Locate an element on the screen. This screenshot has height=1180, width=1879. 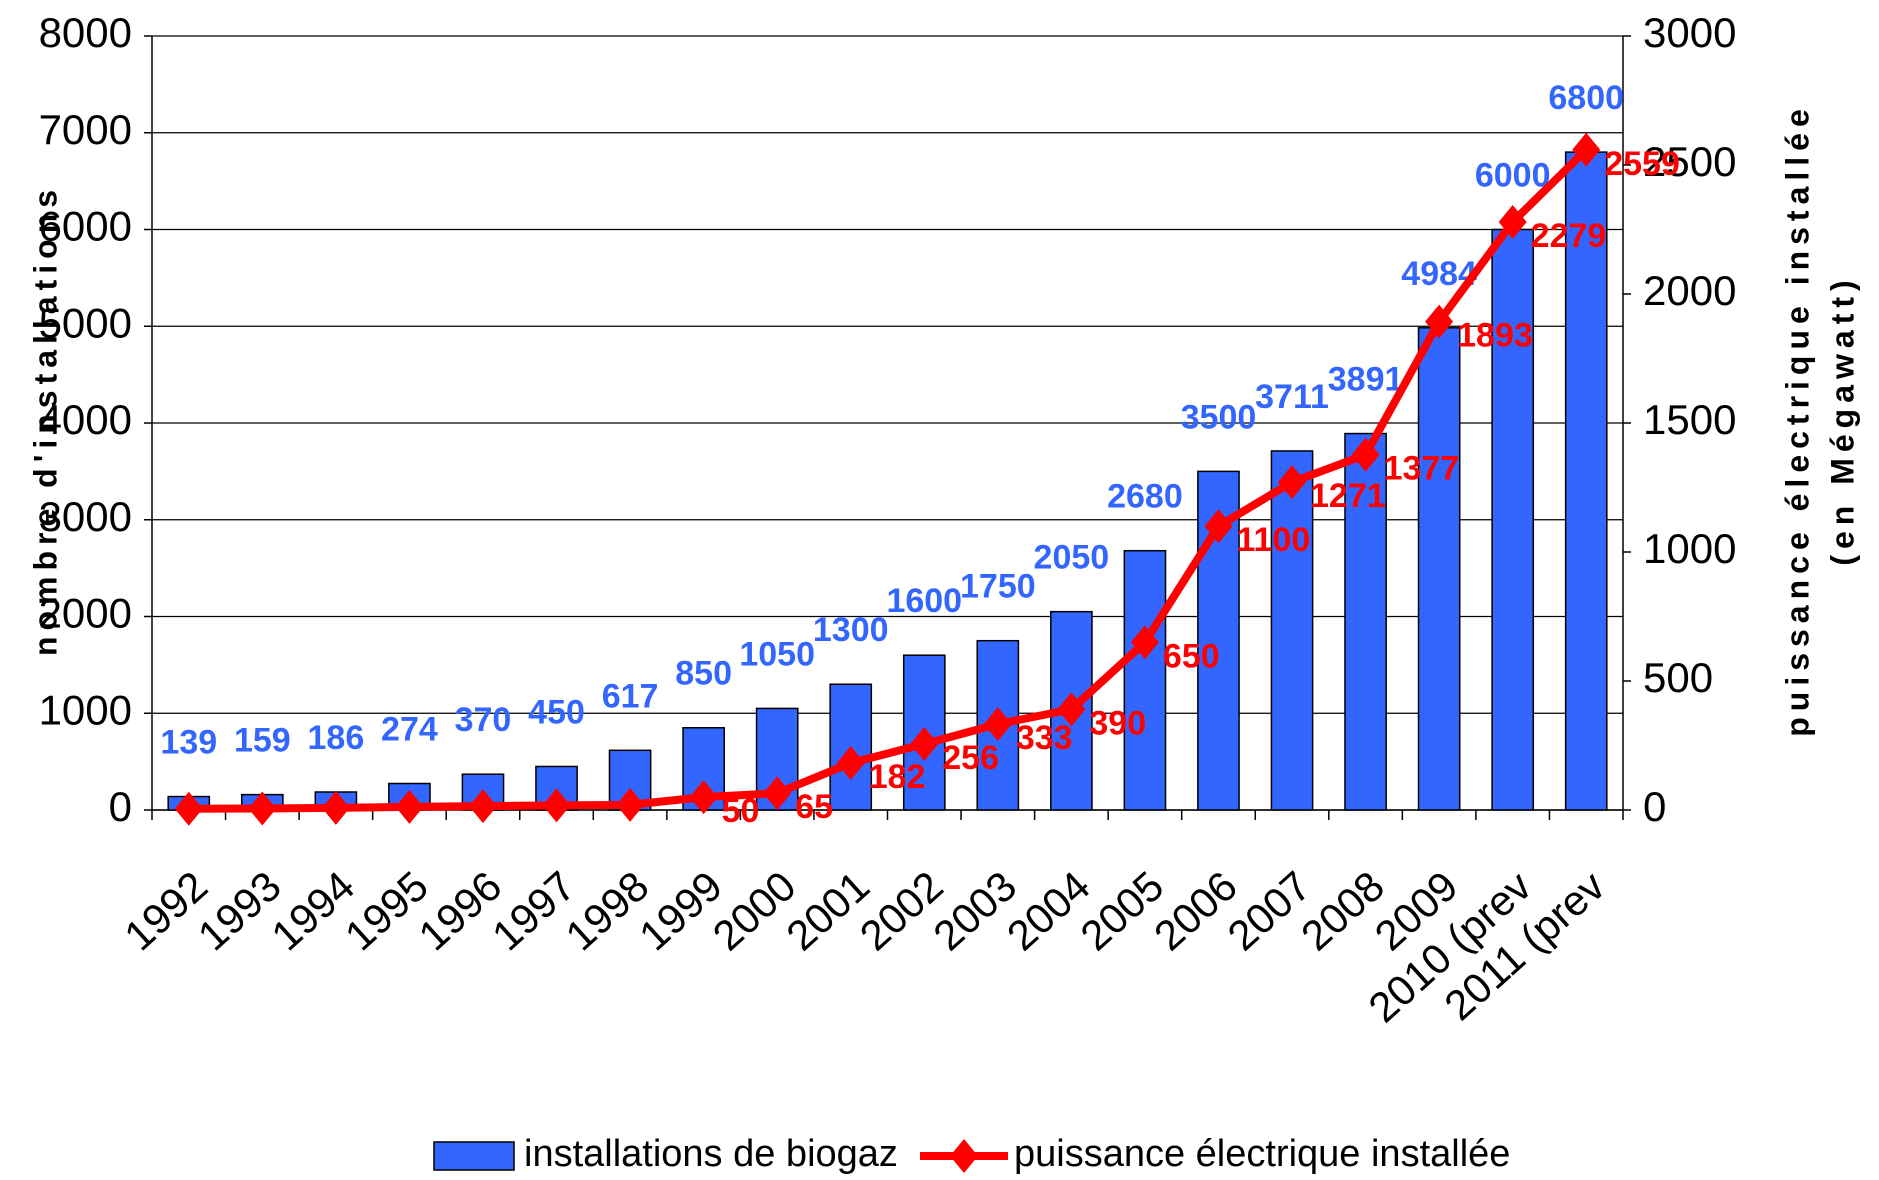
y2-tick-label: 2000 is located at coordinates (1689, 290).